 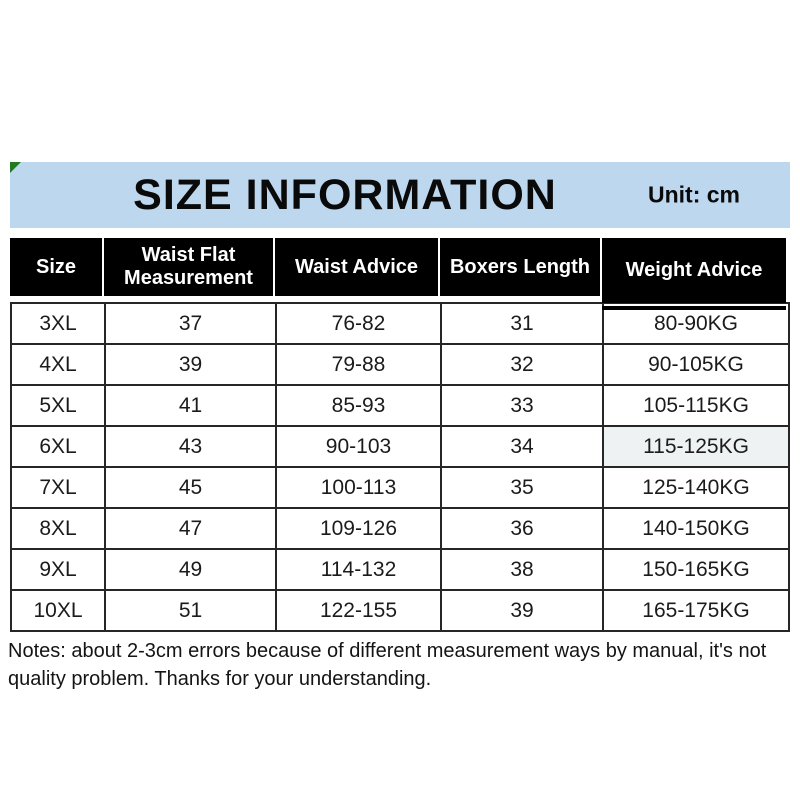 I want to click on cell-weight-advice: 150-165KG, so click(x=696, y=569).